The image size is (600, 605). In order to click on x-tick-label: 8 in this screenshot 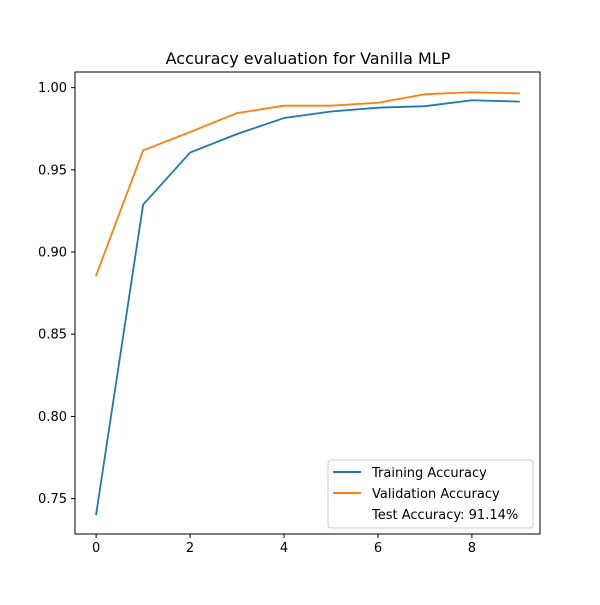, I will do `click(472, 548)`.